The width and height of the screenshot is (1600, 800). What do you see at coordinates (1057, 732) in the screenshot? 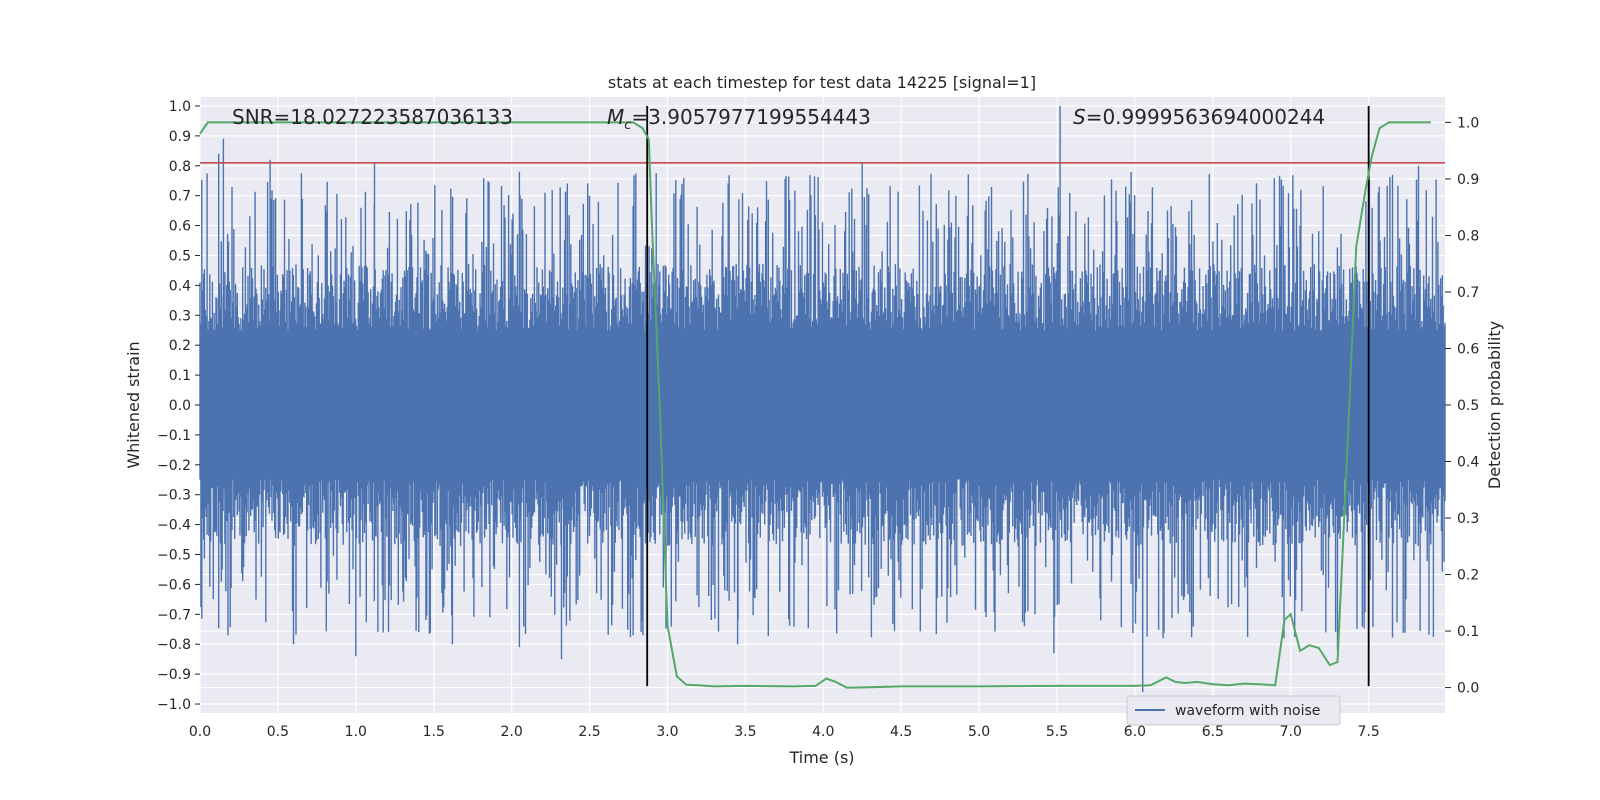
I see `x-tick-label: 5.5` at bounding box center [1057, 732].